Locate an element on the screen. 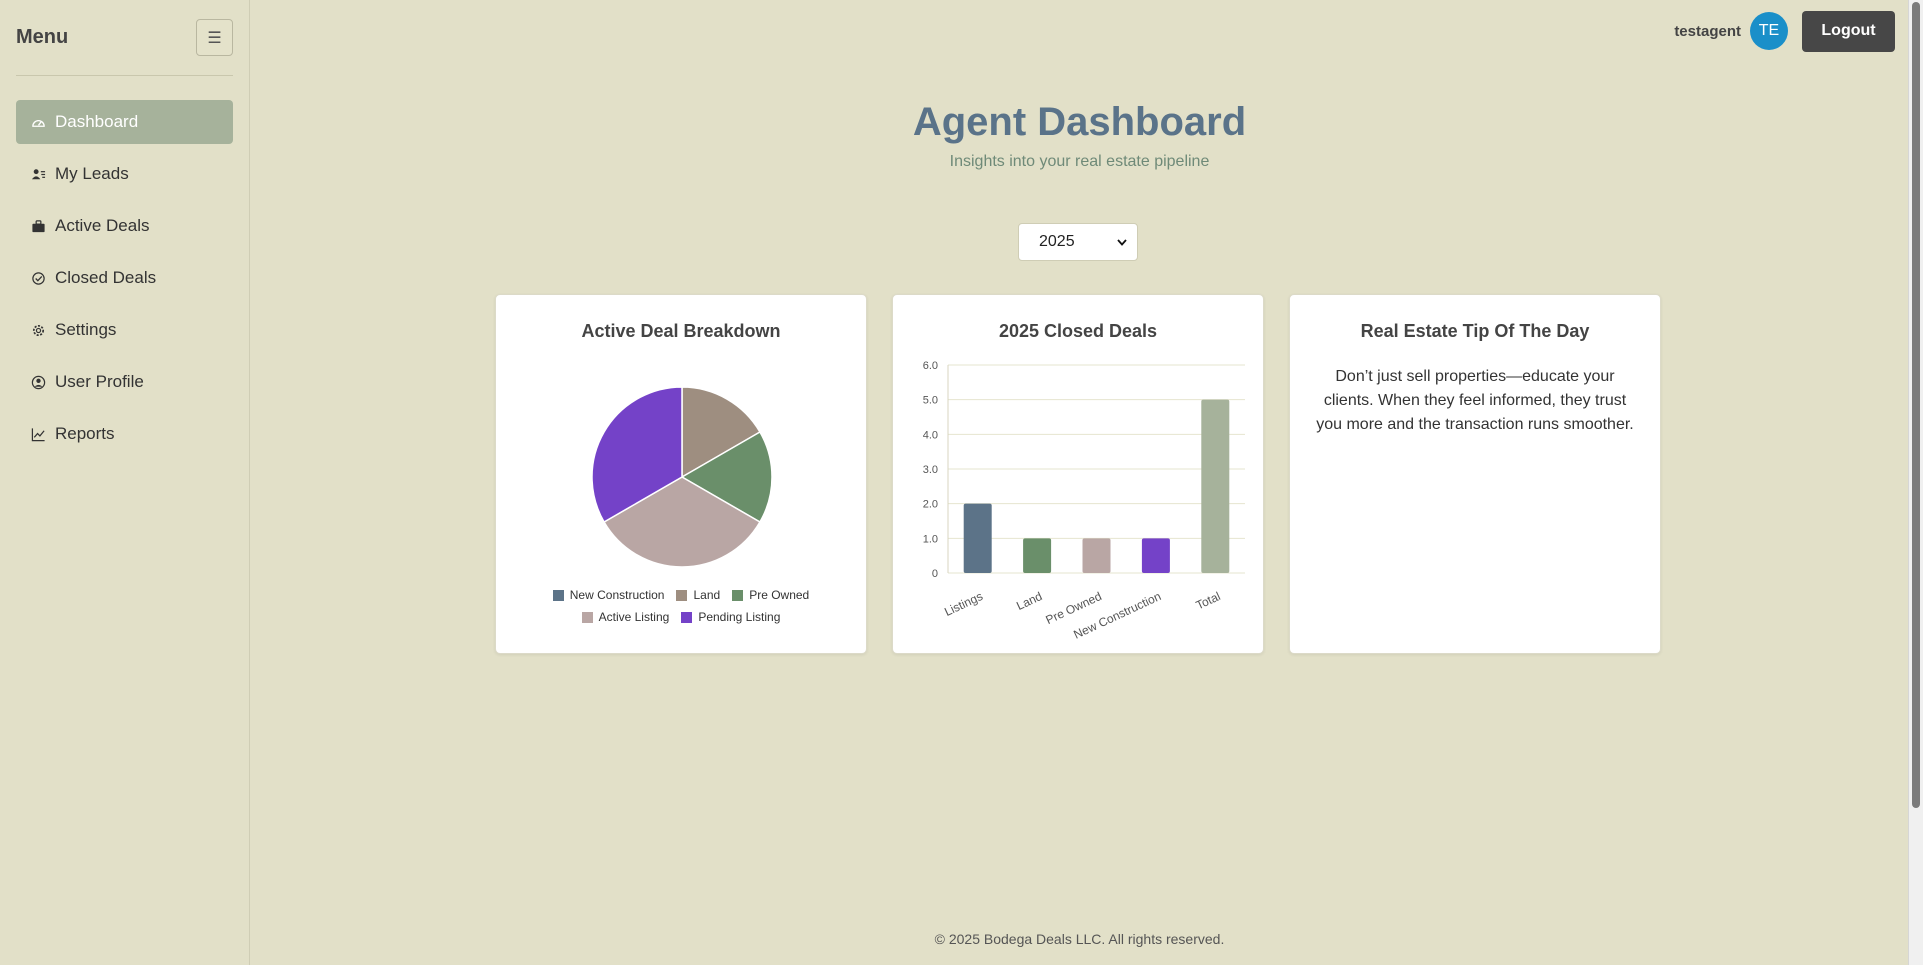 This screenshot has width=1923, height=965. menu-title: Menu is located at coordinates (42, 37).